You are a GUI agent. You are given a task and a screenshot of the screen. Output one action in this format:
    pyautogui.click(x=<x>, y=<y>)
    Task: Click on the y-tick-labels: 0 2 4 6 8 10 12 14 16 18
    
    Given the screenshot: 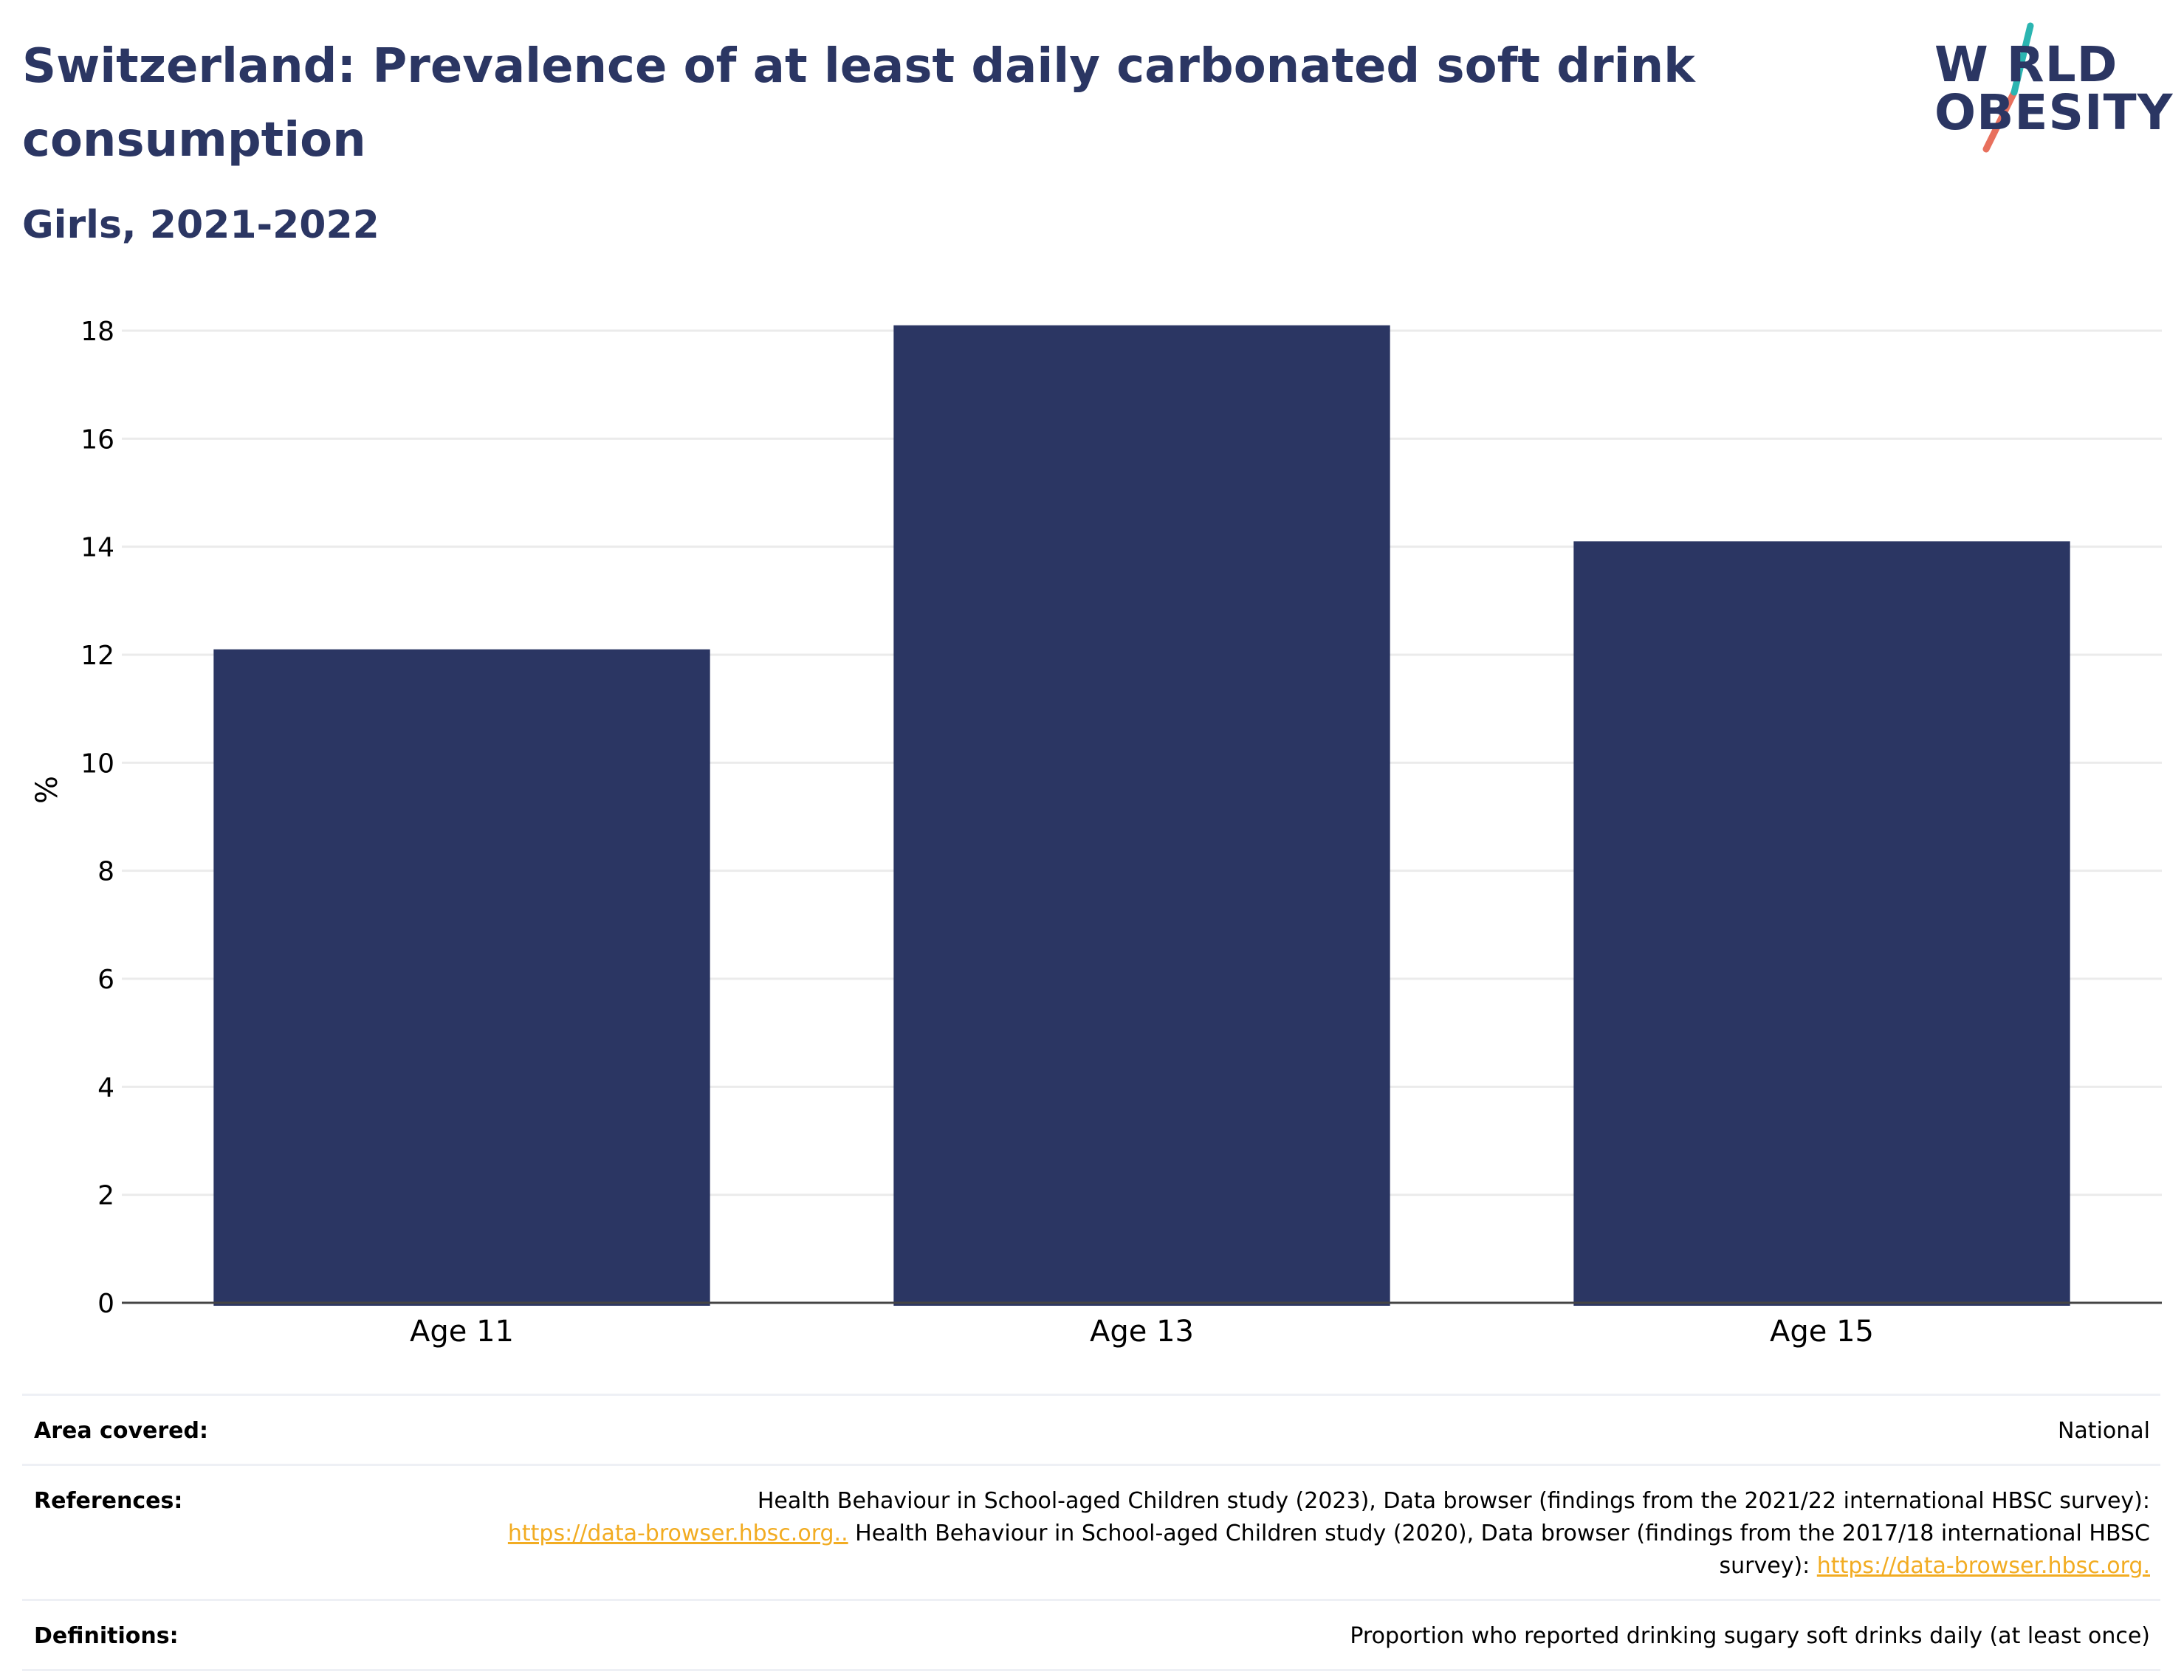 What is the action you would take?
    pyautogui.click(x=97, y=818)
    